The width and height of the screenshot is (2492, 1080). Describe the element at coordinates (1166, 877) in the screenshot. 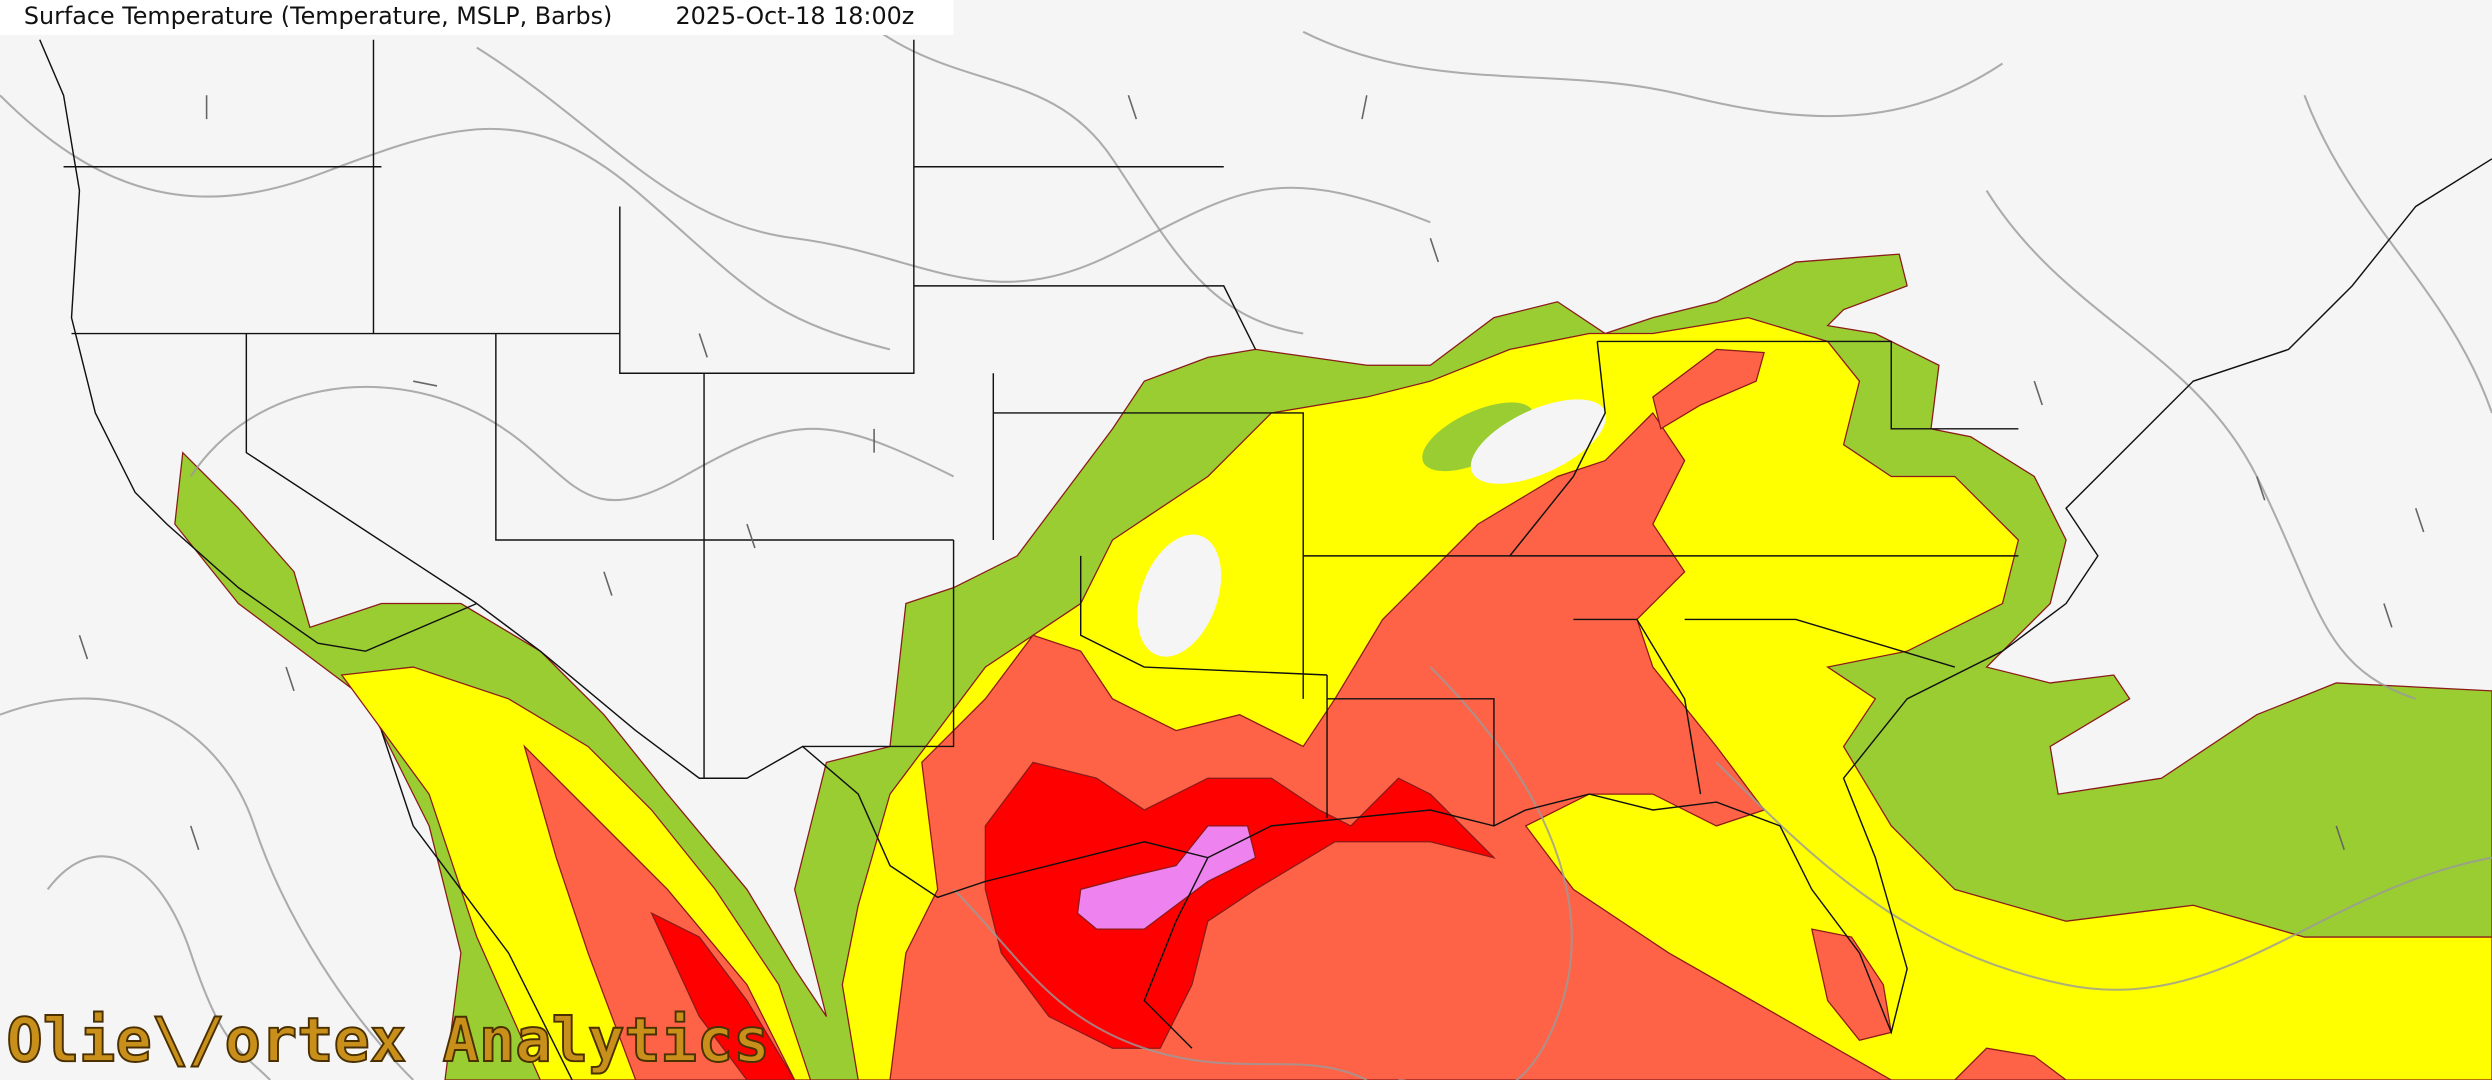

I see `temperature-zone-violet` at that location.